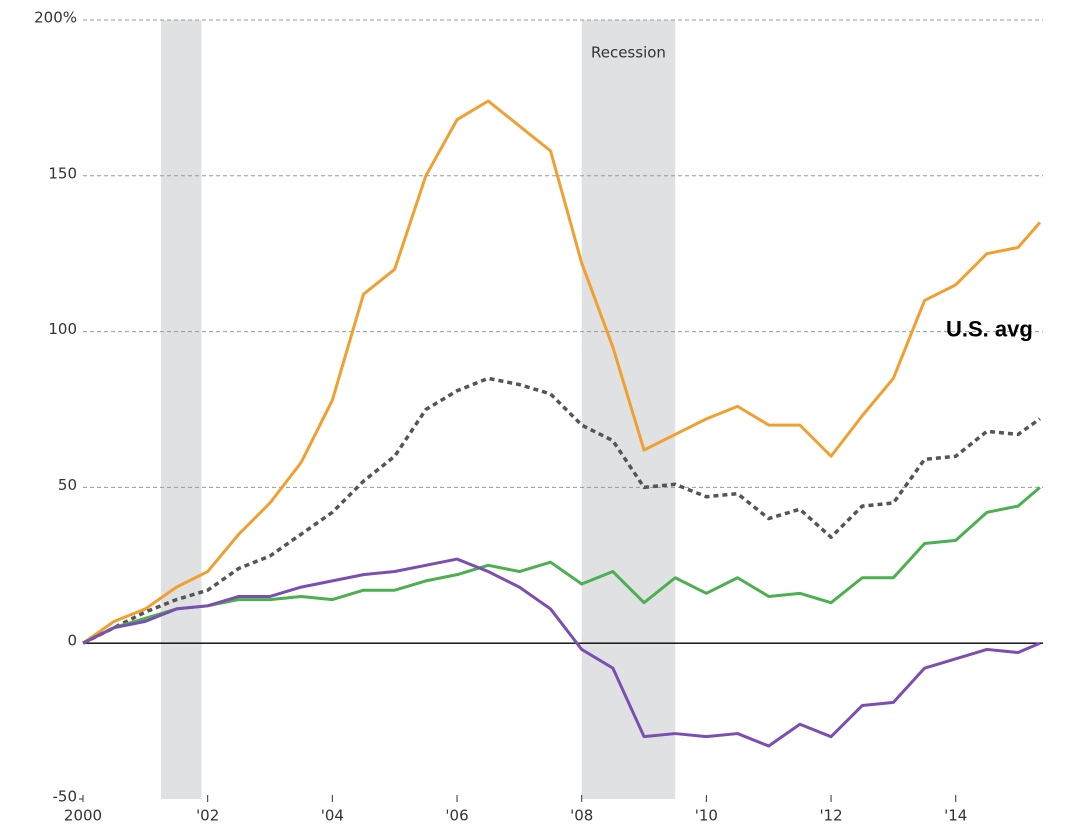 Image resolution: width=1087 pixels, height=830 pixels. Describe the element at coordinates (67, 485) in the screenshot. I see `y-tick-label: 50` at that location.